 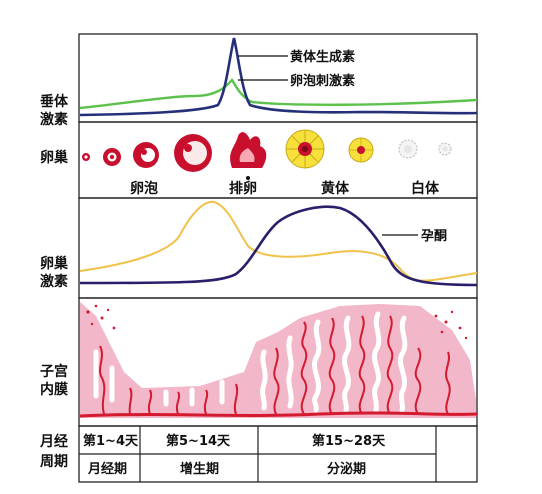 What do you see at coordinates (434, 236) in the screenshot?
I see `progesterone-label: 孕酮` at bounding box center [434, 236].